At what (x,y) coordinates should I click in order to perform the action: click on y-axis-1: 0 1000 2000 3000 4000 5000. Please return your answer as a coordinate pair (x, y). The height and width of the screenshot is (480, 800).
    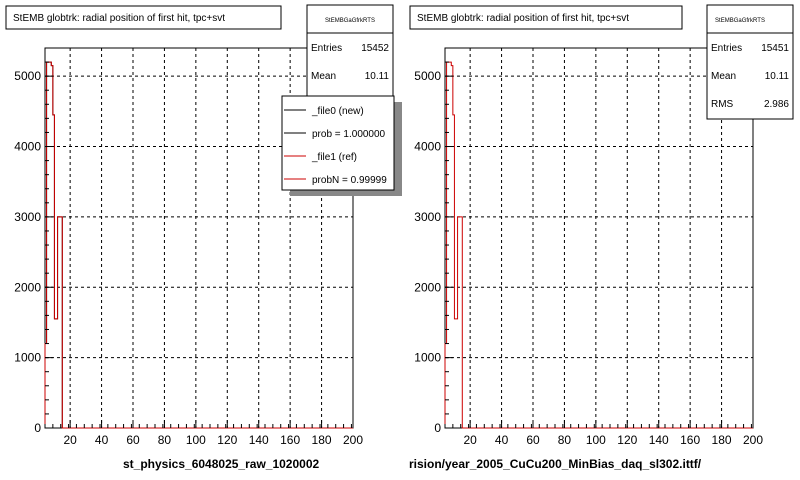
    Looking at the image, I should click on (33, 241).